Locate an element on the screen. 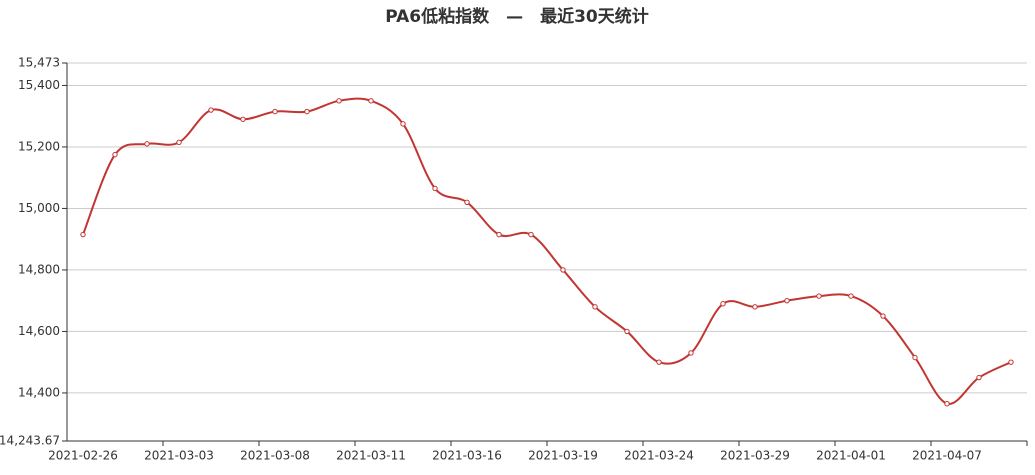 Image resolution: width=1035 pixels, height=475 pixels. x-tick-label: 2021-02-26 is located at coordinates (83, 456).